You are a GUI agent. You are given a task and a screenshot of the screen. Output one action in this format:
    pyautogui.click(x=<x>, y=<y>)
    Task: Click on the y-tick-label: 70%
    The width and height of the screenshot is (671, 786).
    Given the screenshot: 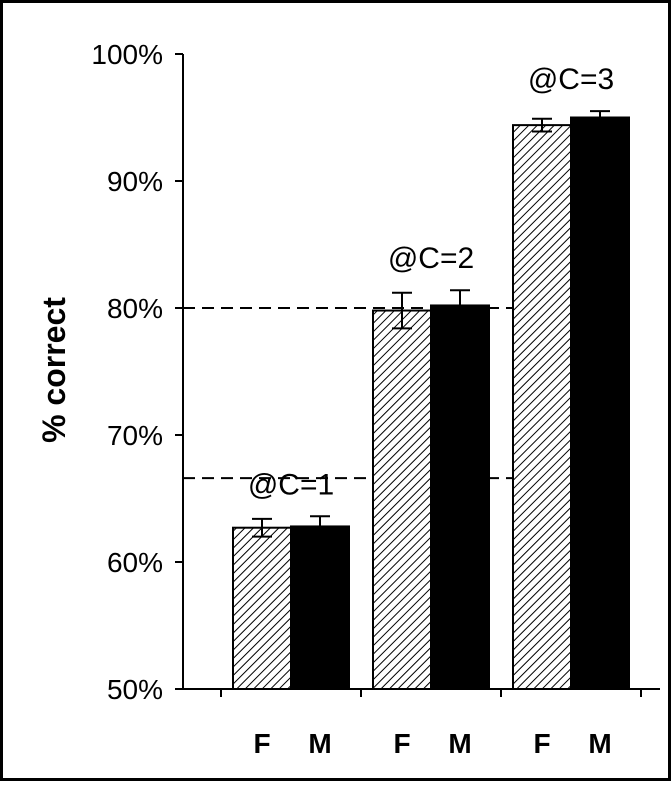 What is the action you would take?
    pyautogui.click(x=135, y=435)
    